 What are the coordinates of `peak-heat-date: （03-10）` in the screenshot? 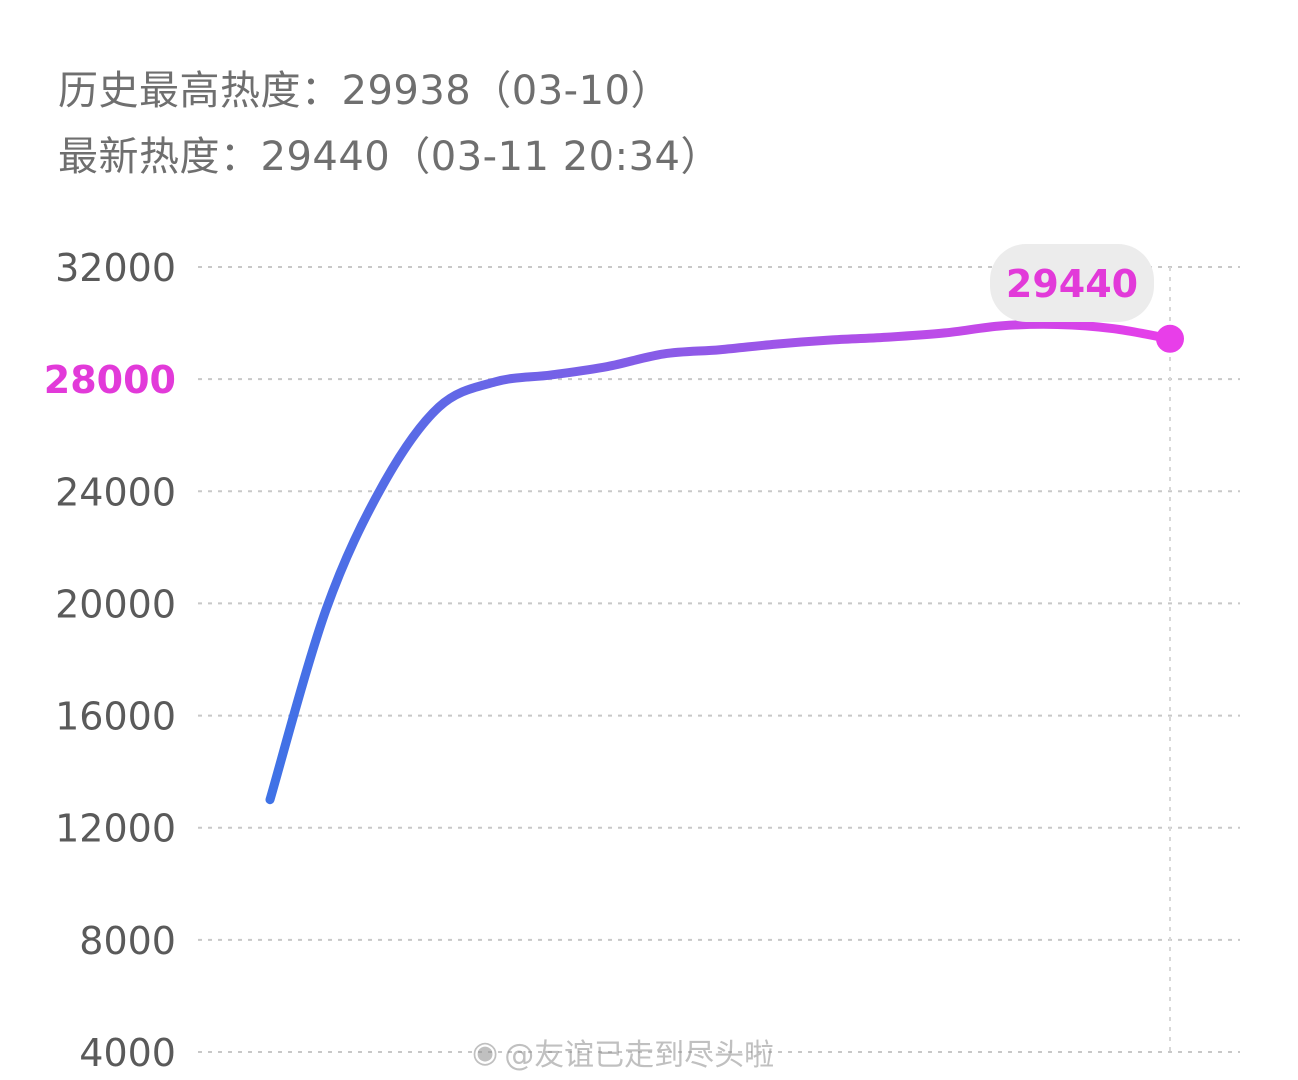 It's located at (571, 91).